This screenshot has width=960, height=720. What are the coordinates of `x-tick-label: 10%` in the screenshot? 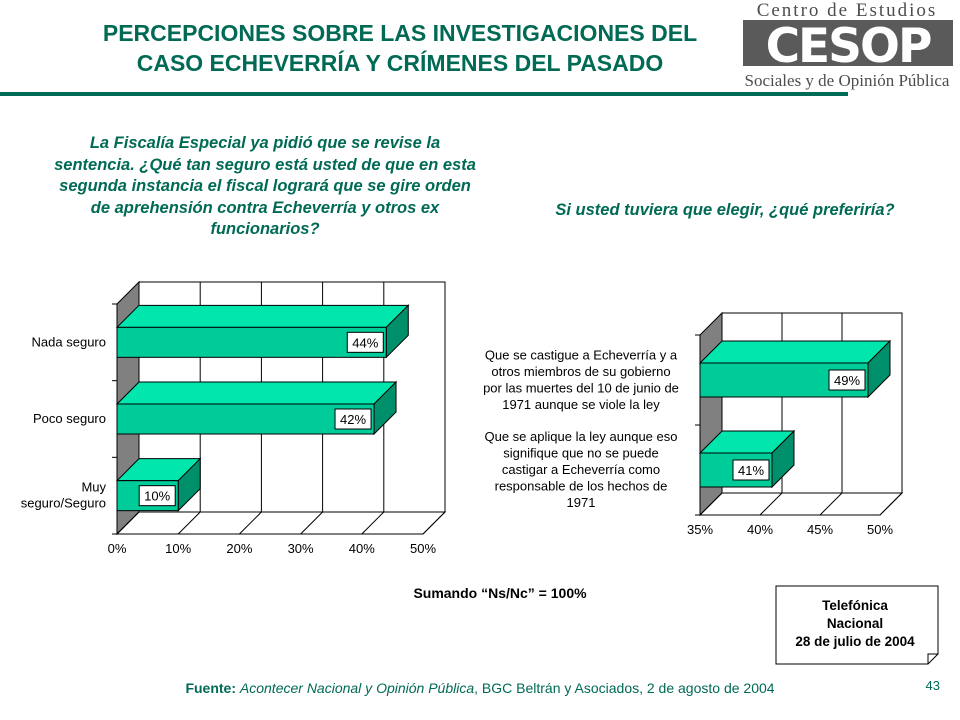 It's located at (178, 548).